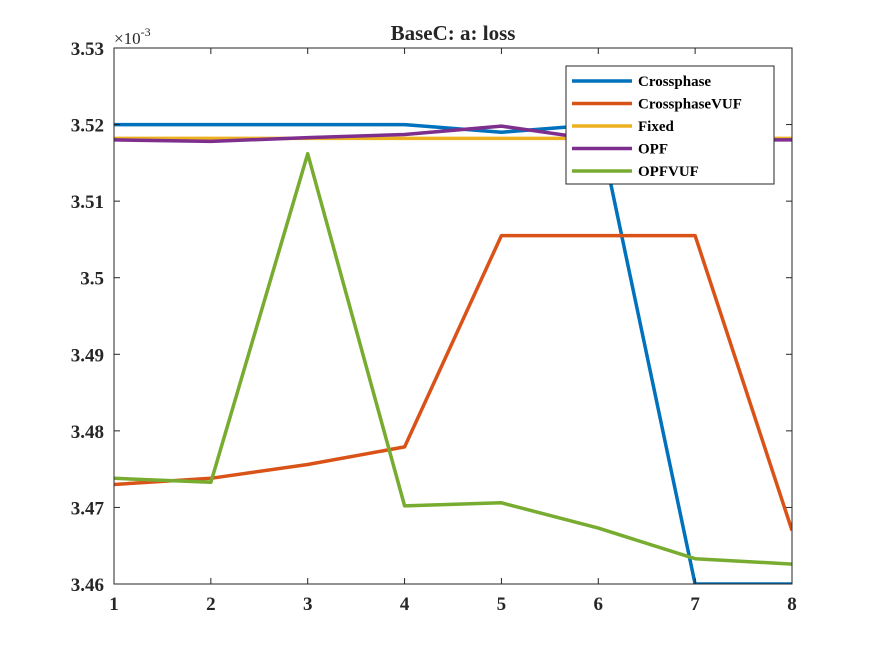 Image resolution: width=875 pixels, height=661 pixels. What do you see at coordinates (87, 202) in the screenshot?
I see `y-tick-label: 3.51` at bounding box center [87, 202].